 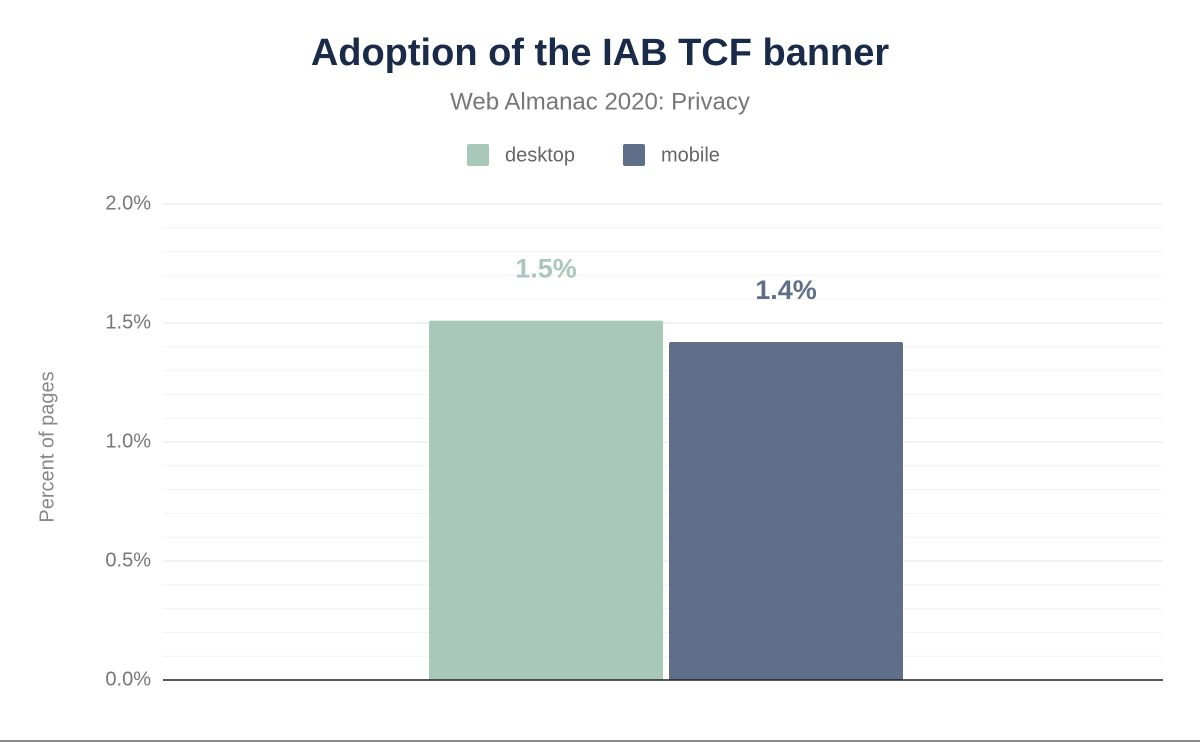 I want to click on data-label: 1.4%, so click(x=786, y=290).